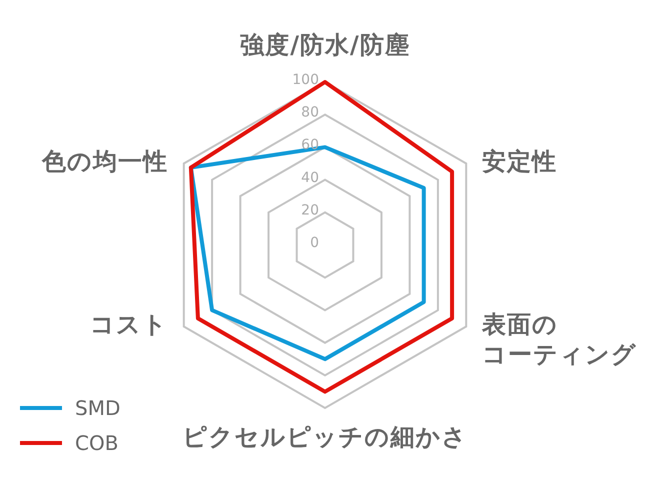 Image resolution: width=650 pixels, height=482 pixels. I want to click on y-tick-label: 100, so click(305, 80).